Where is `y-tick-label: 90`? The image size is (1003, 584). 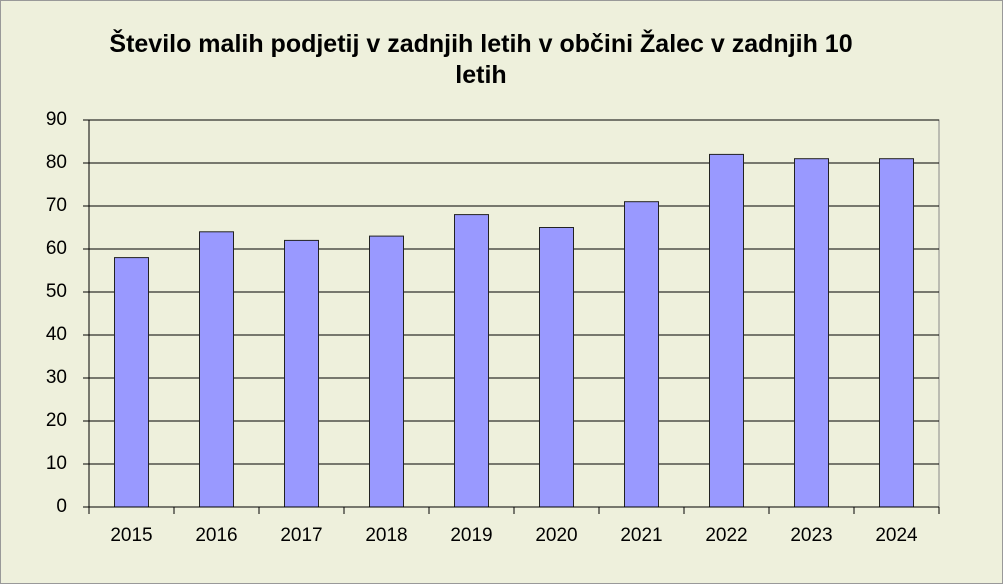
y-tick-label: 90 is located at coordinates (56, 119).